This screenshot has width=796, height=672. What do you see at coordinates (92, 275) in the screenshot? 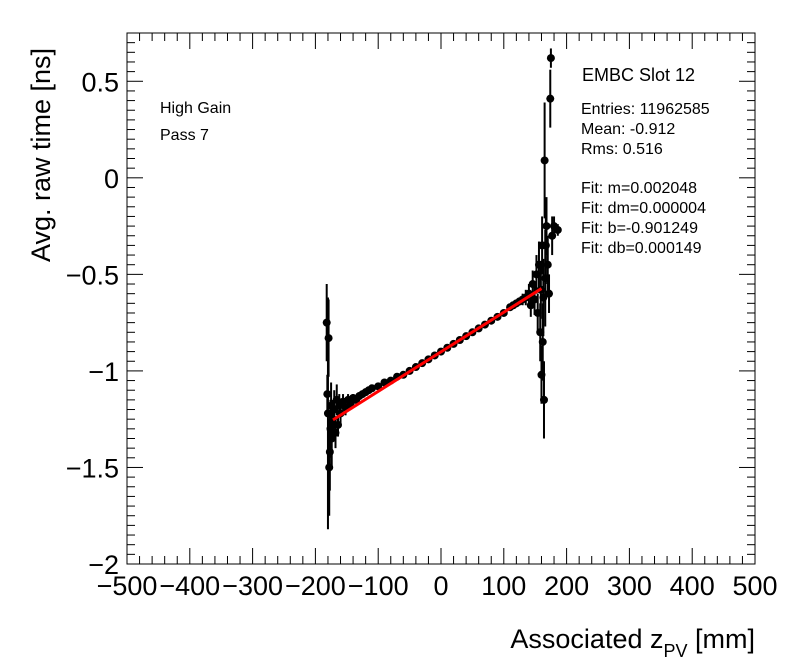
I see `y-tick-label: −0.5` at bounding box center [92, 275].